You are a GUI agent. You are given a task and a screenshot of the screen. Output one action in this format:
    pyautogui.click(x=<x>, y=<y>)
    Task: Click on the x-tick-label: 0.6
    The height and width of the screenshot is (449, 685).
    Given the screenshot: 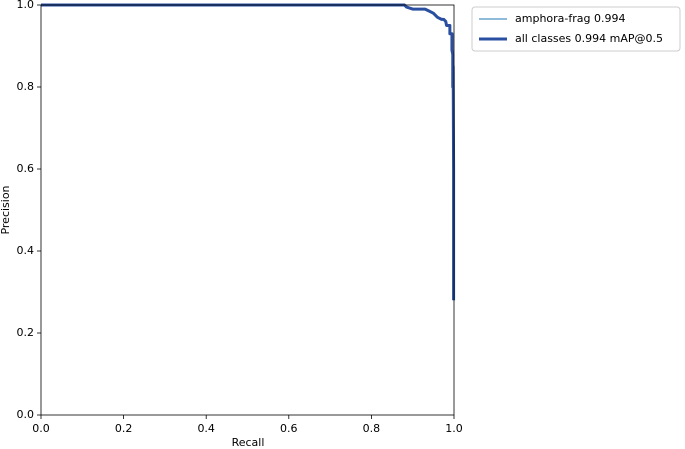 What is the action you would take?
    pyautogui.click(x=289, y=428)
    